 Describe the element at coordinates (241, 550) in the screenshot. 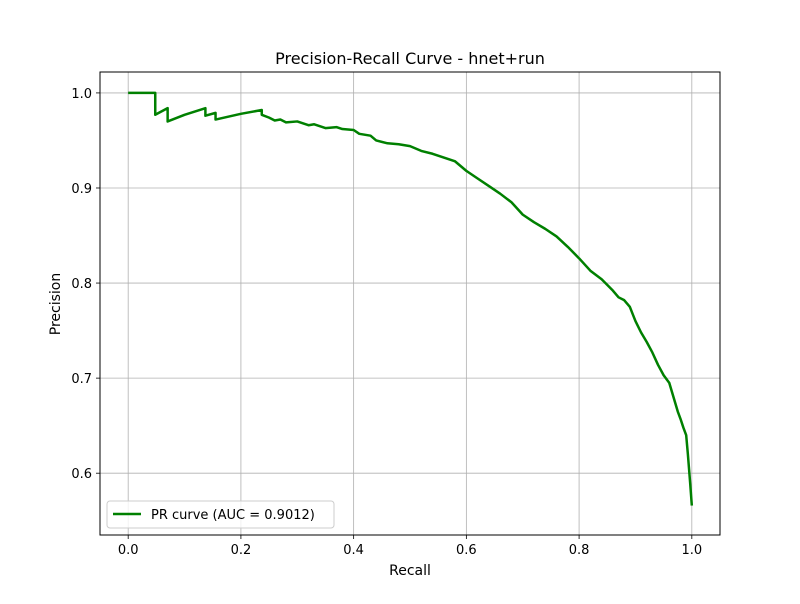

I see `x-tick-label: 0.2` at that location.